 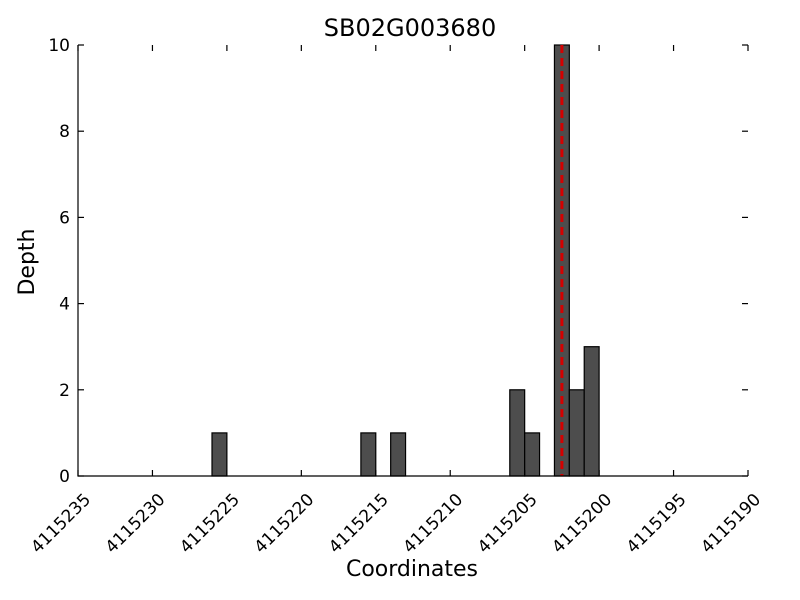 I want to click on chart-title: SB02G003680, so click(x=410, y=28).